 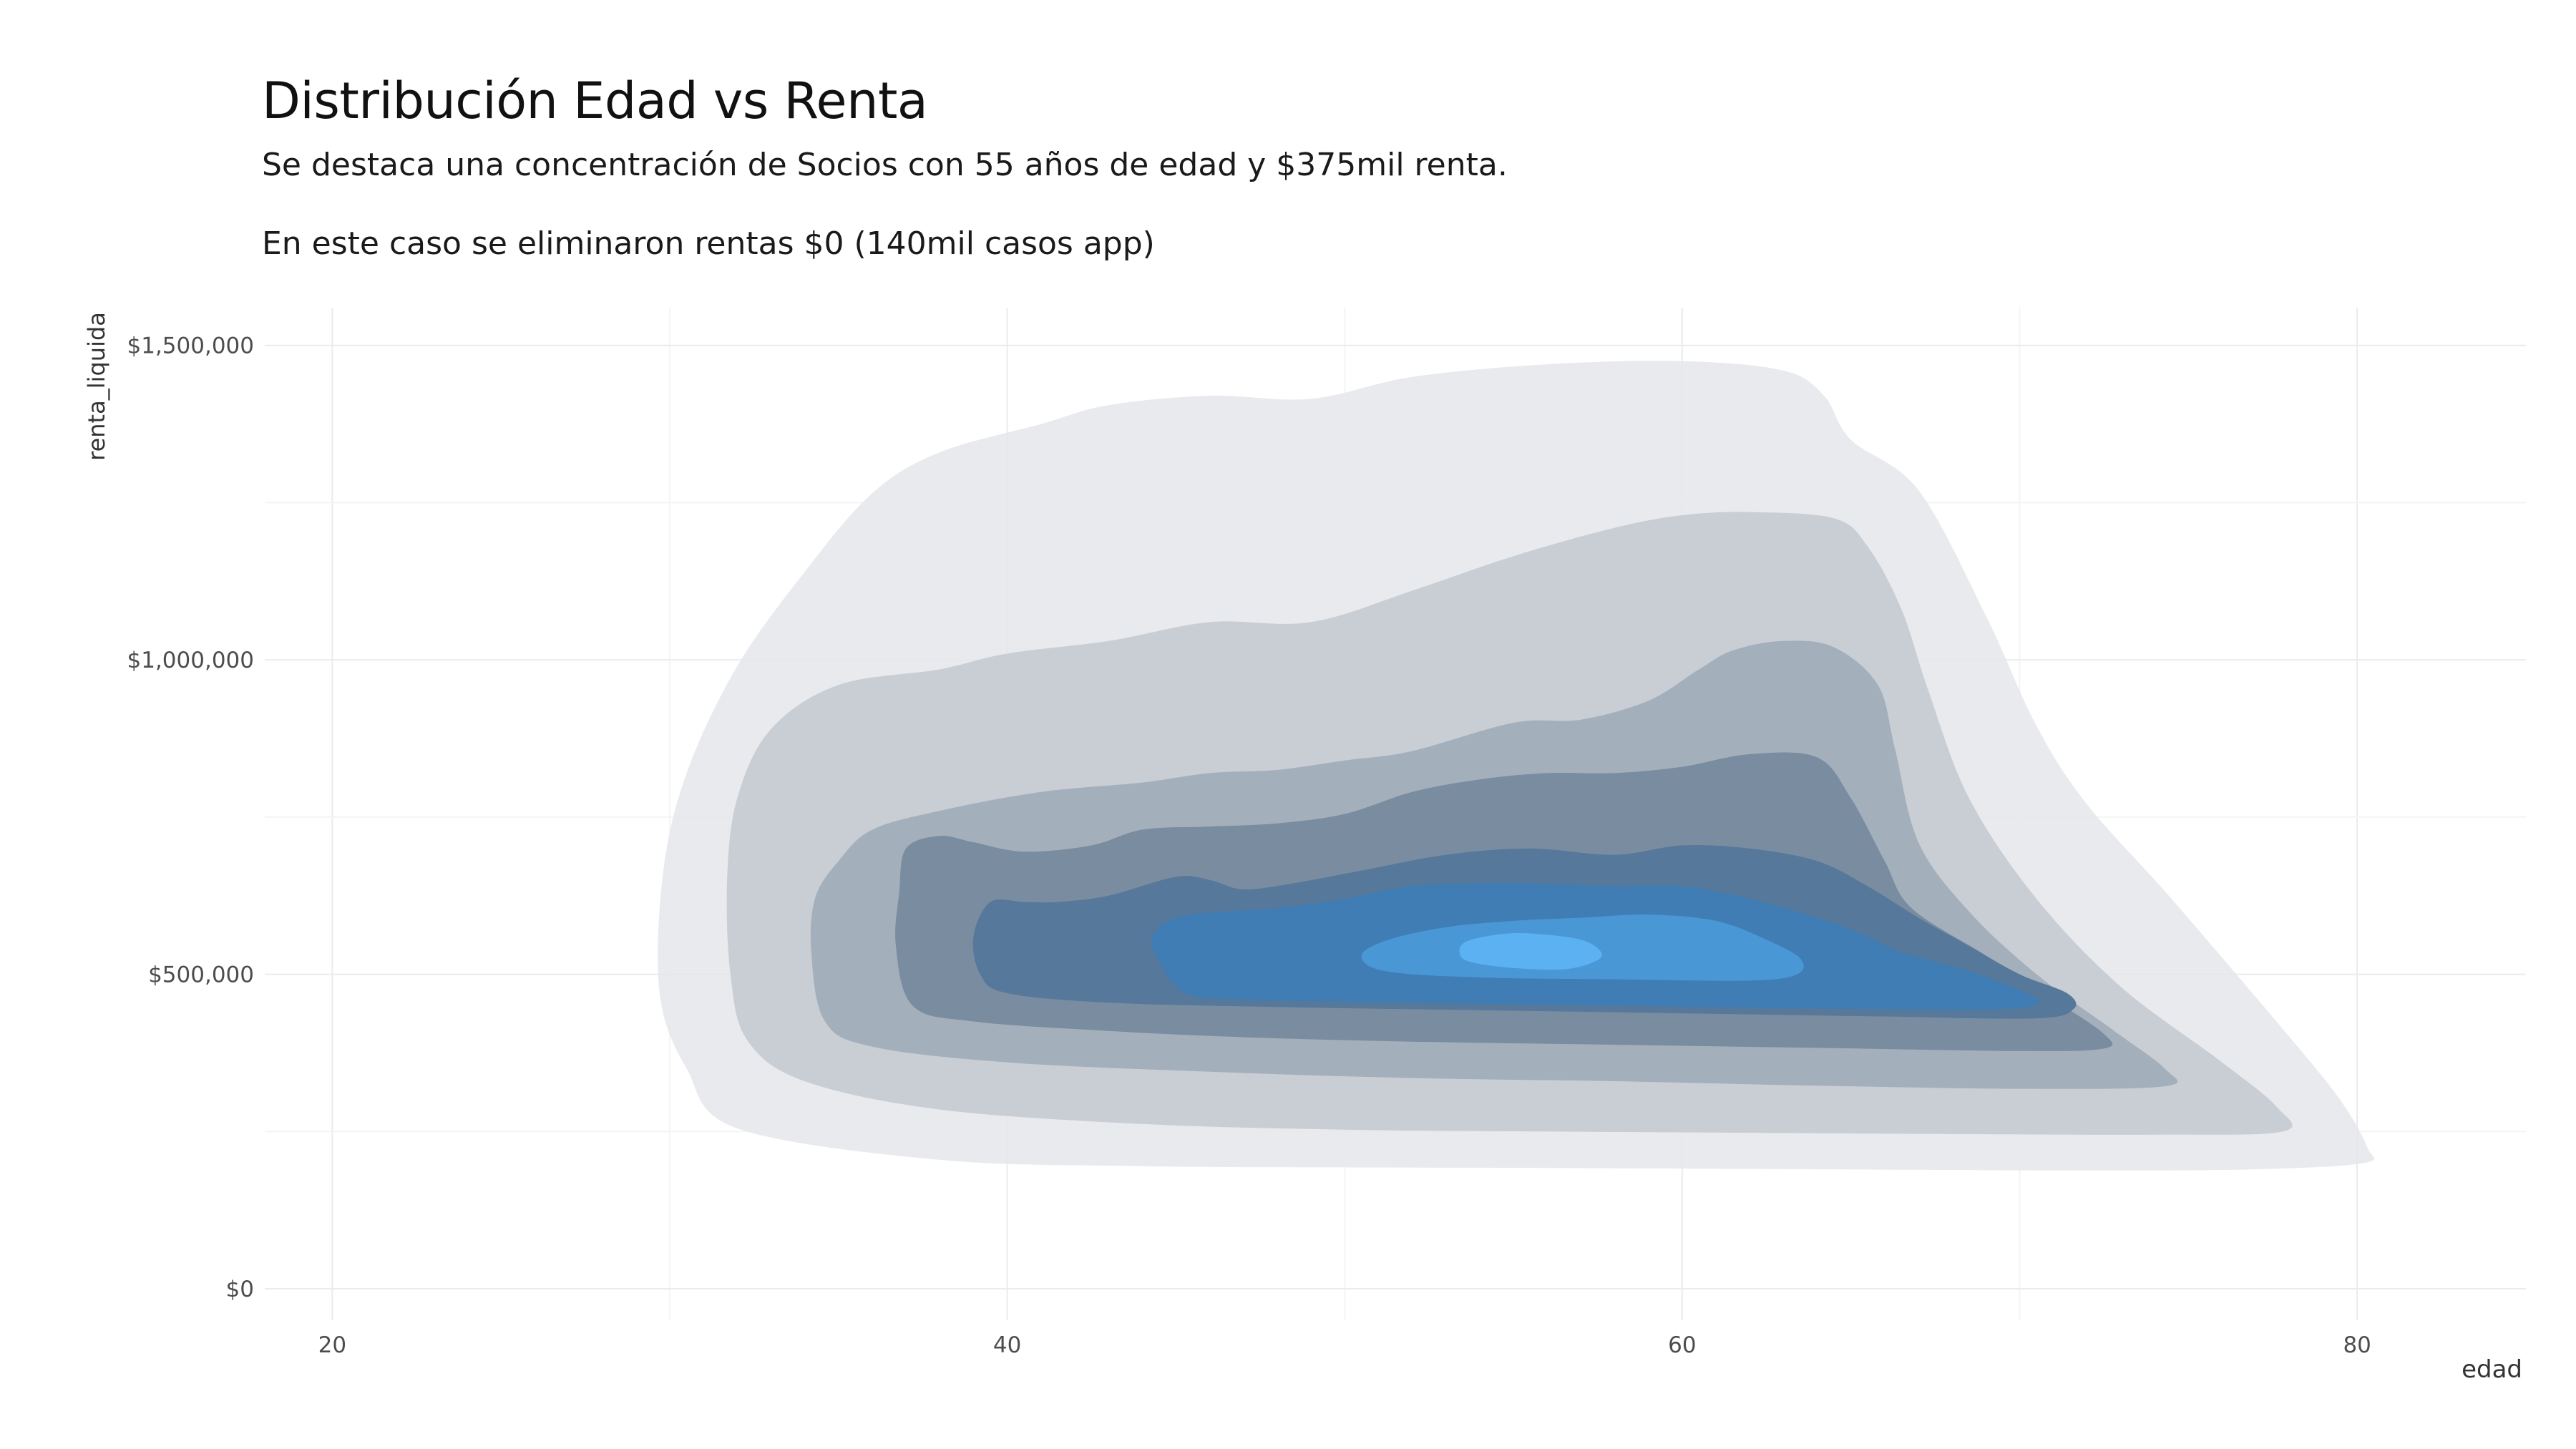 What do you see at coordinates (191, 660) in the screenshot?
I see `y-tick-label: $1,000,000` at bounding box center [191, 660].